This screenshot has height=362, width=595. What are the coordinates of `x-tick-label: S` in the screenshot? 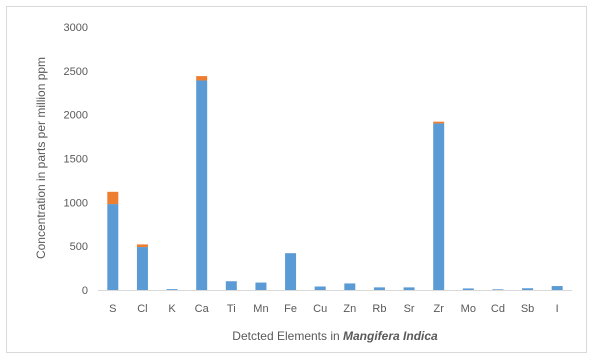 It's located at (112, 309).